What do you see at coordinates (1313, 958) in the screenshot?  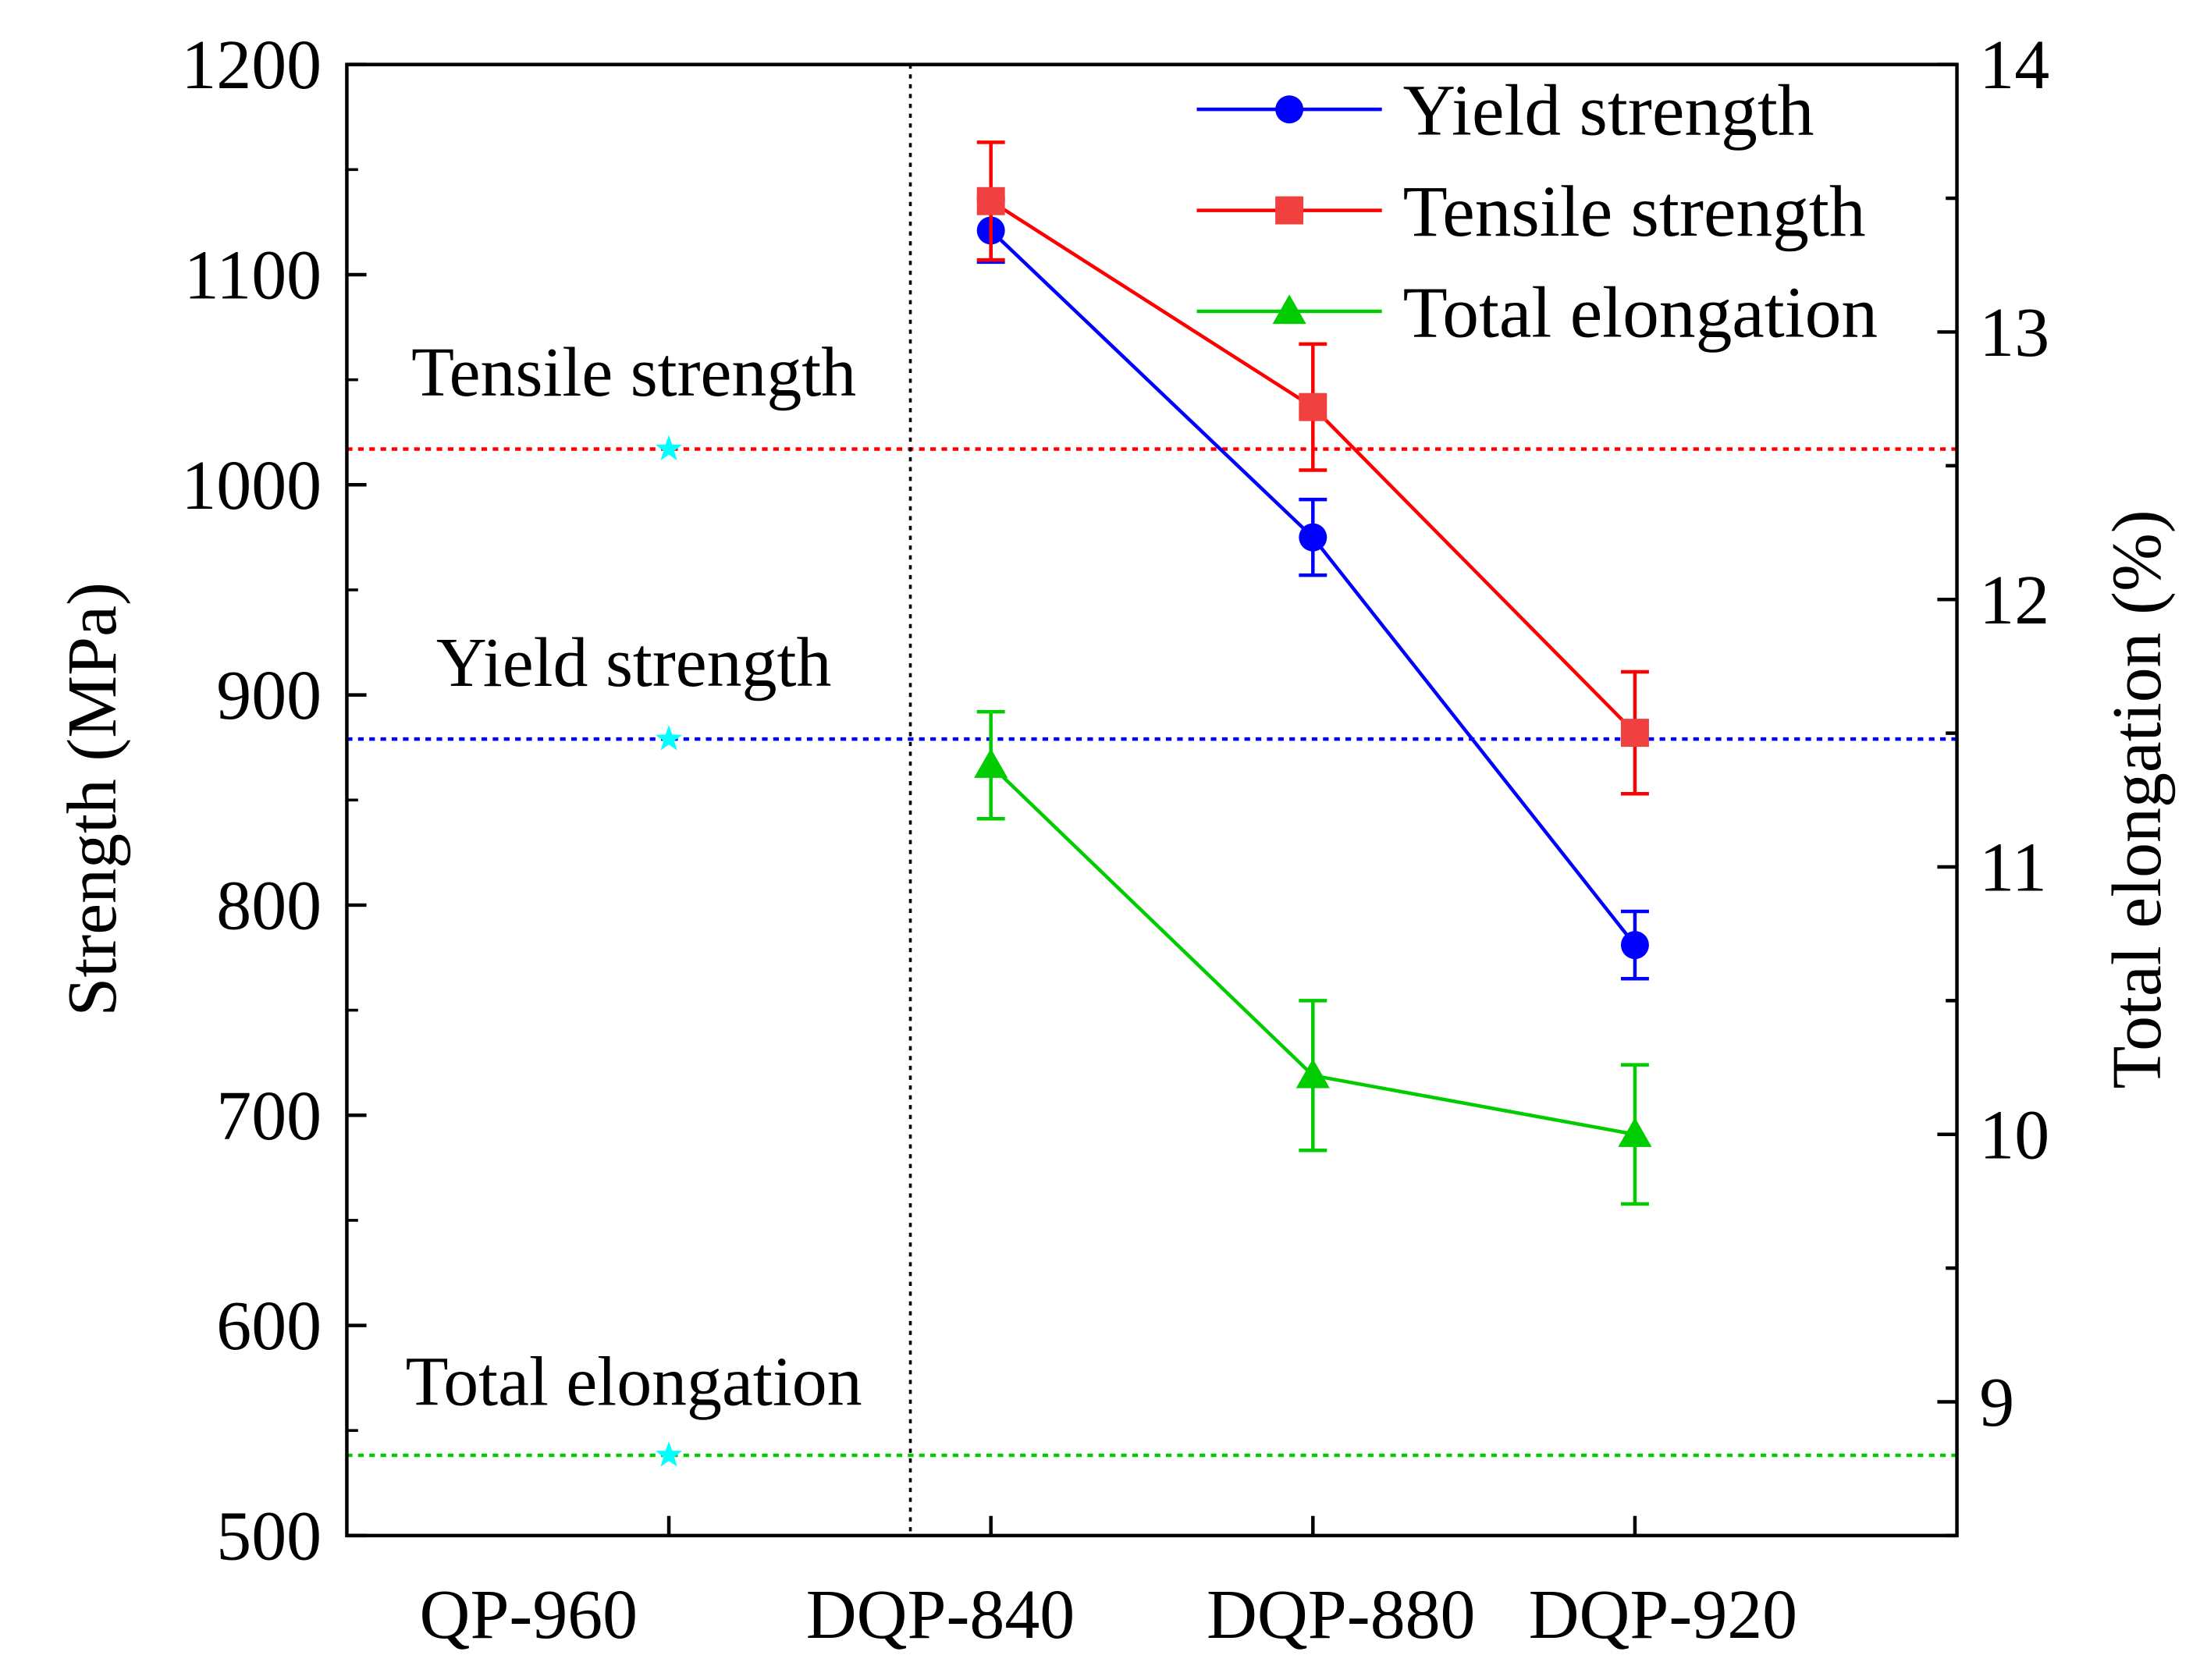 I see `series-total-elongation` at bounding box center [1313, 958].